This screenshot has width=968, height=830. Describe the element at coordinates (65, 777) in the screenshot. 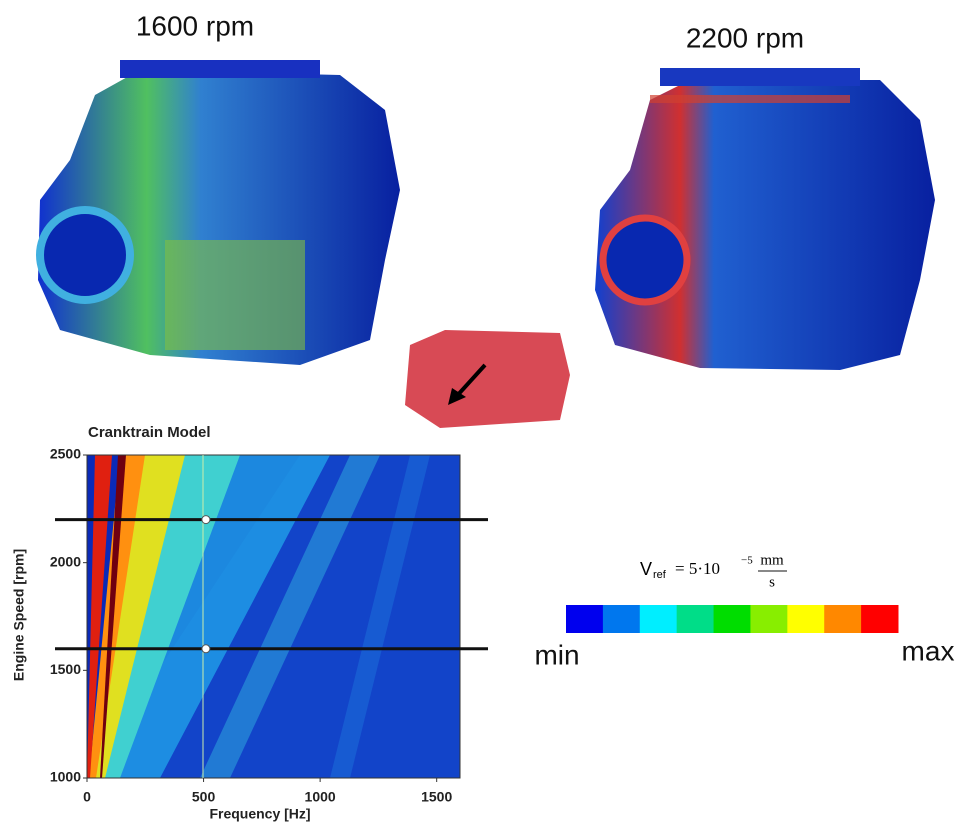

I see `y-tick-label: 1000` at that location.